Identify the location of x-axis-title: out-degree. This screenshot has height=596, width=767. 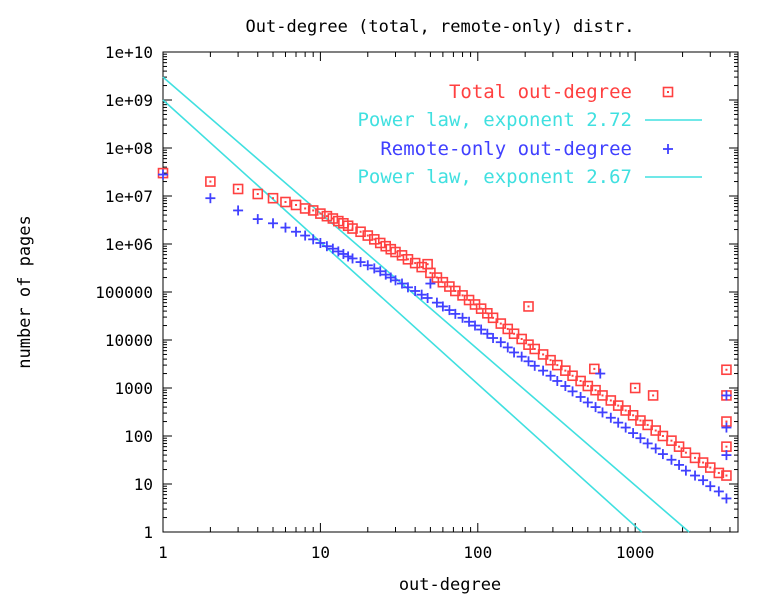
(450, 585).